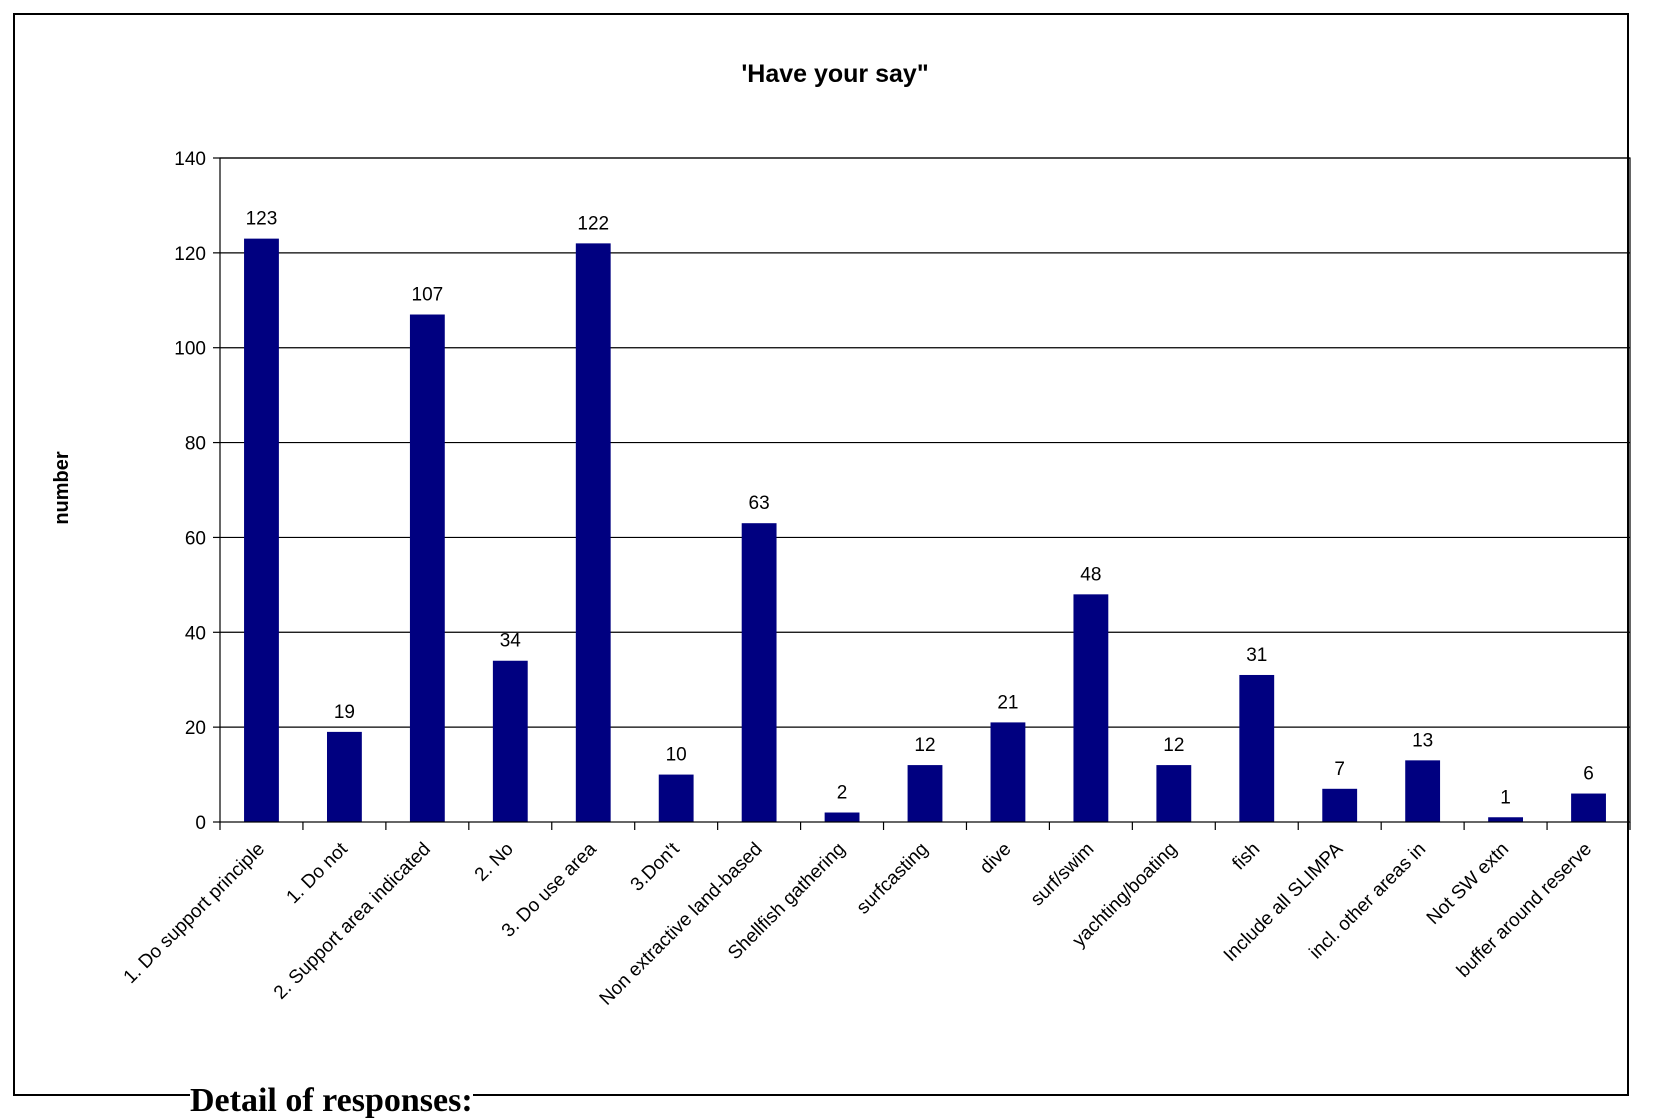 This screenshot has height=1119, width=1664. Describe the element at coordinates (344, 712) in the screenshot. I see `data-label: 19` at that location.